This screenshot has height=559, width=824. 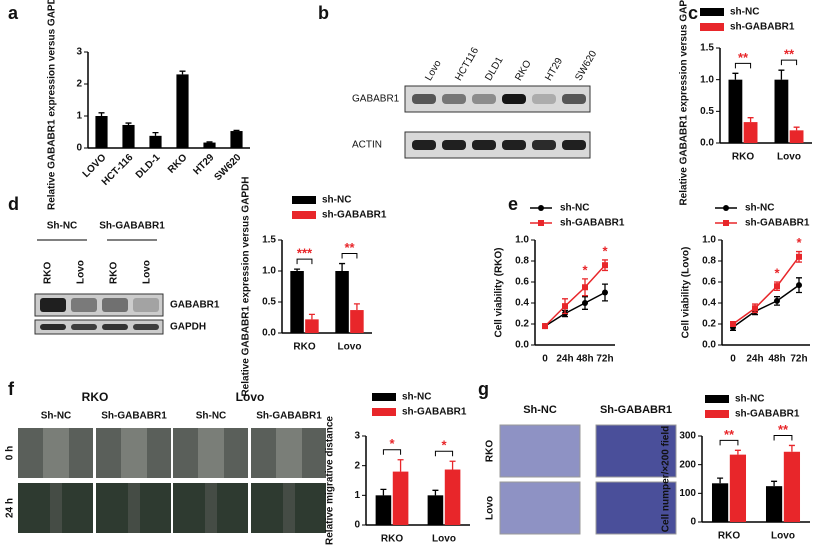 I want to click on group-label: Sh-GABABR1, so click(x=132, y=226).